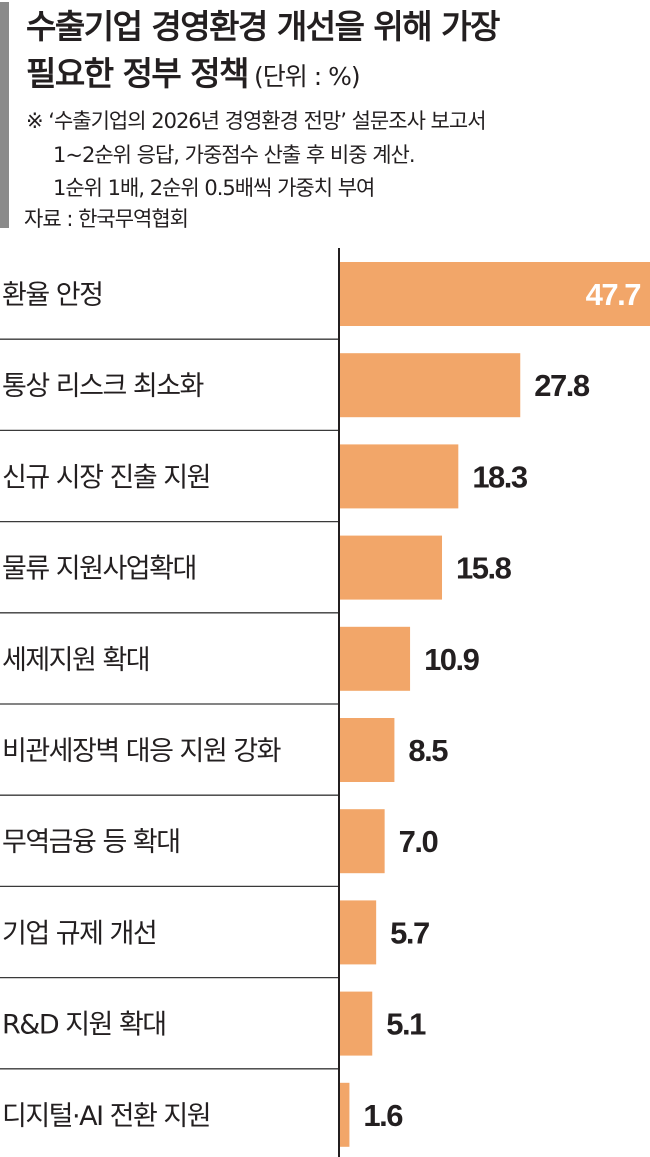 This screenshot has height=1157, width=650. Describe the element at coordinates (79, 933) in the screenshot. I see `category-label: 기업 규제 개선` at that location.